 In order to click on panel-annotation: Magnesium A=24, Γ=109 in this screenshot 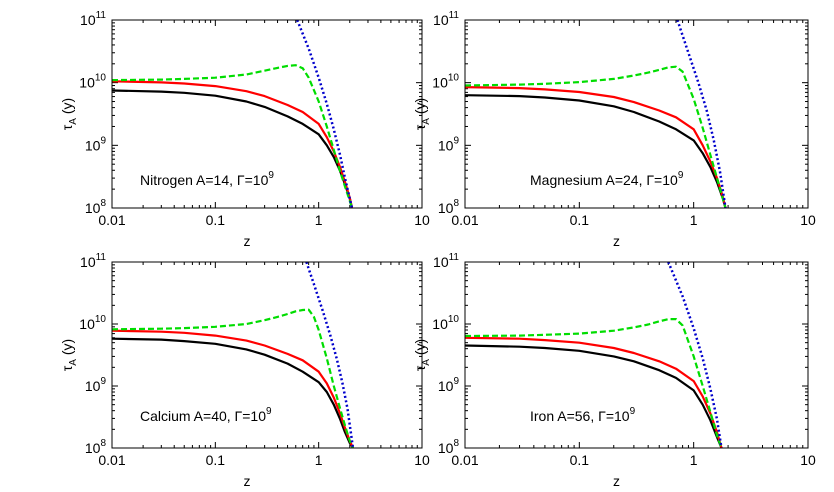, I will do `click(607, 179)`.